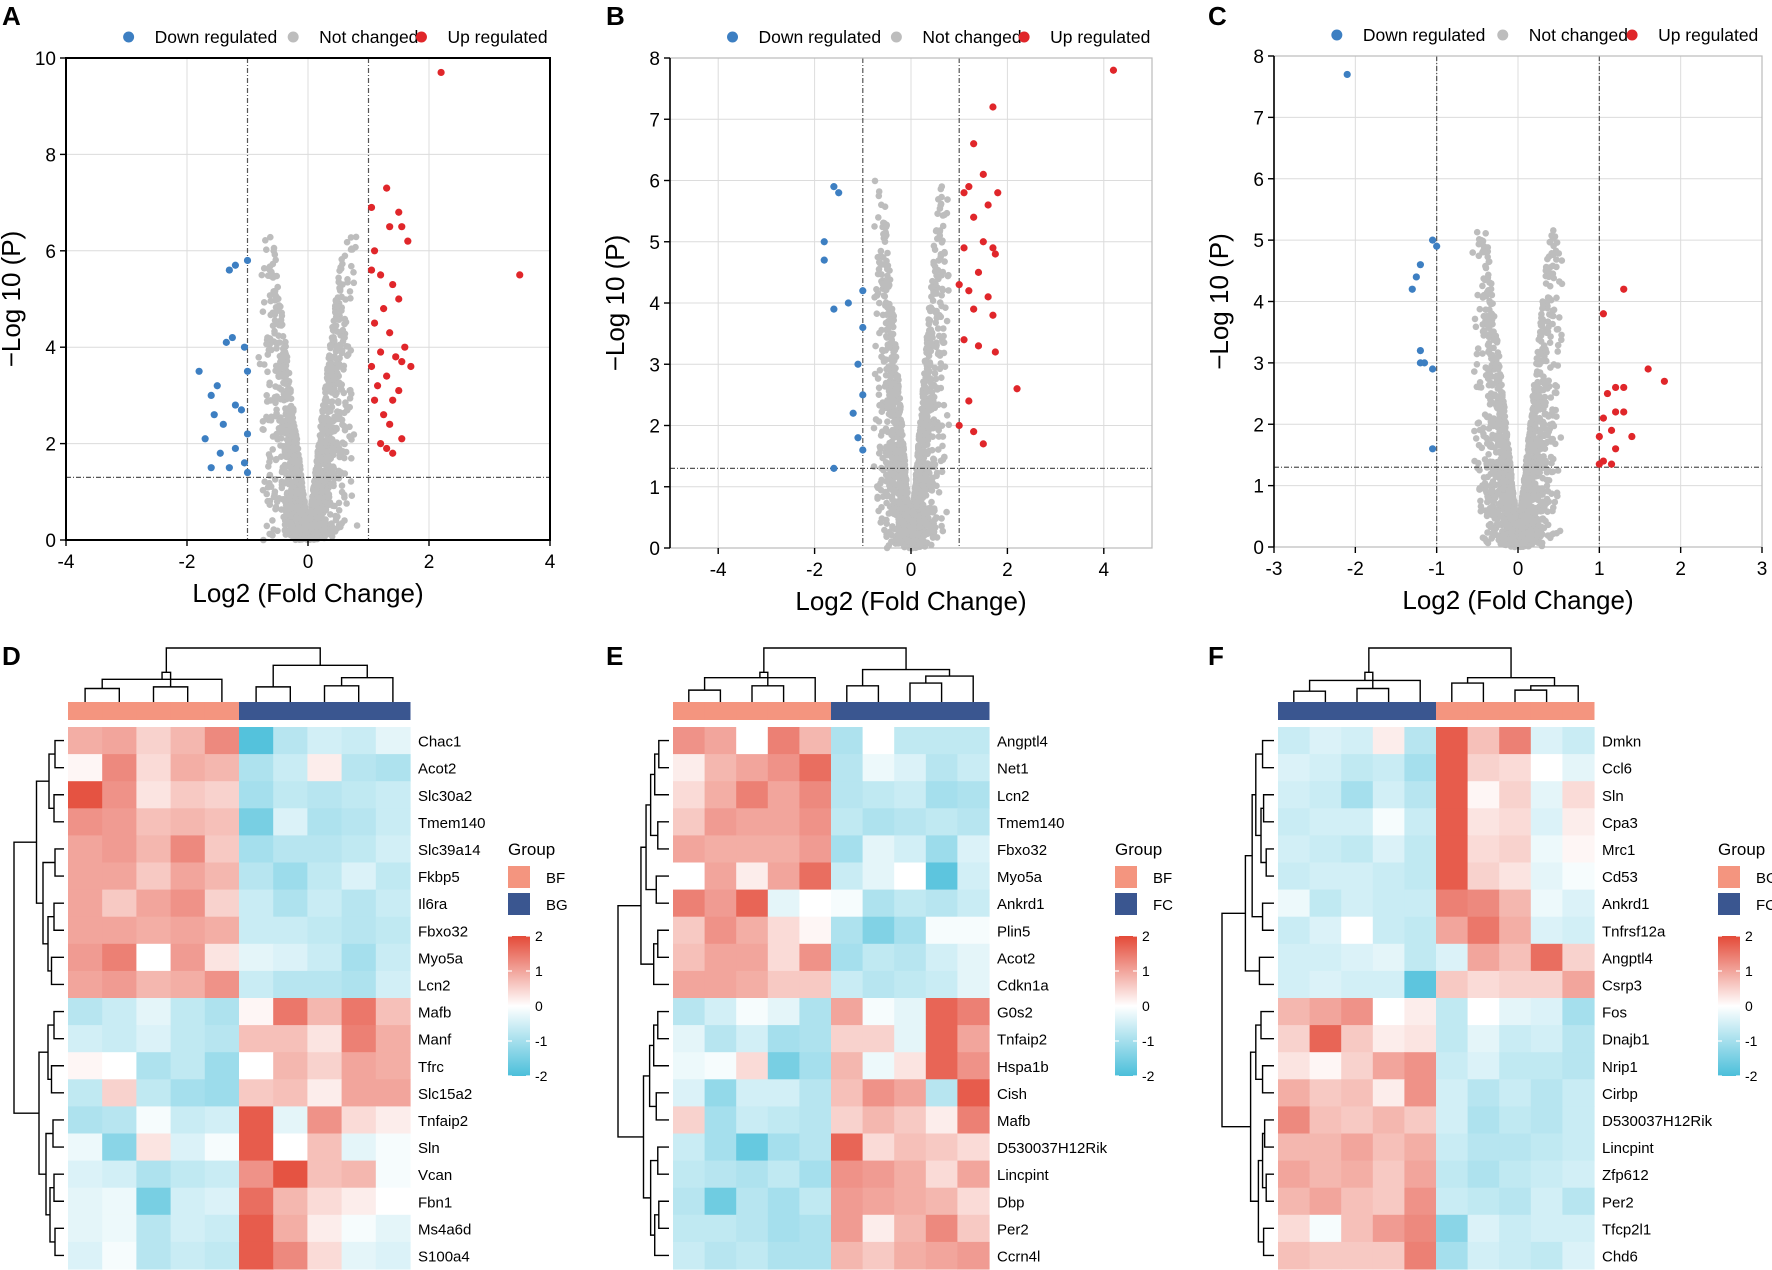 This screenshot has height=1270, width=1772. I want to click on panel-label-b: B, so click(615, 16).